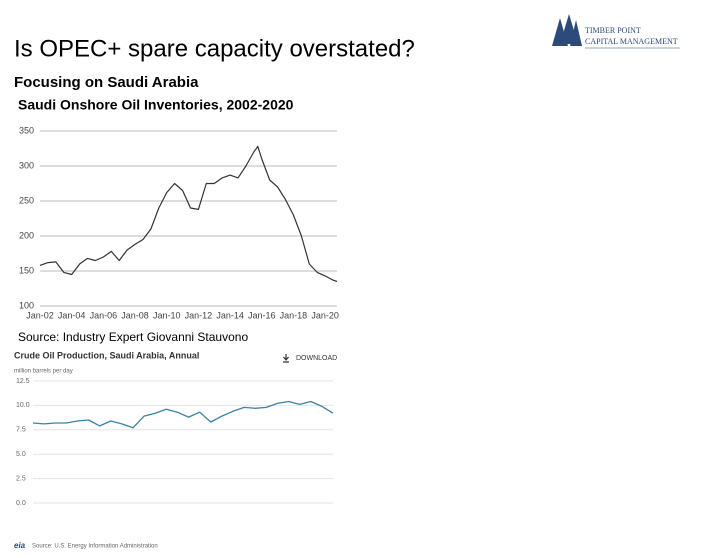 The height and width of the screenshot is (558, 705). Describe the element at coordinates (21, 478) in the screenshot. I see `y-tick-label: 2.5` at that location.